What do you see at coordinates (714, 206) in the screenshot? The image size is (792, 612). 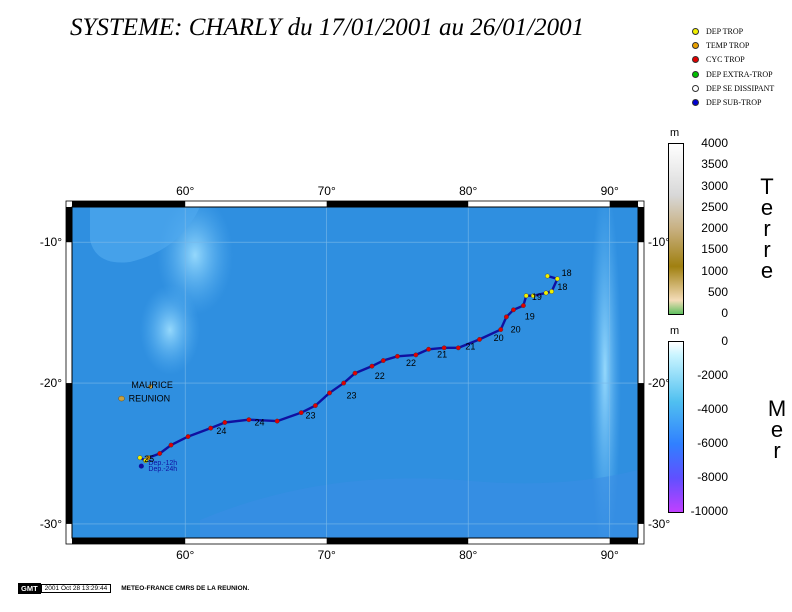 I see `land-scale-tick: 2500` at bounding box center [714, 206].